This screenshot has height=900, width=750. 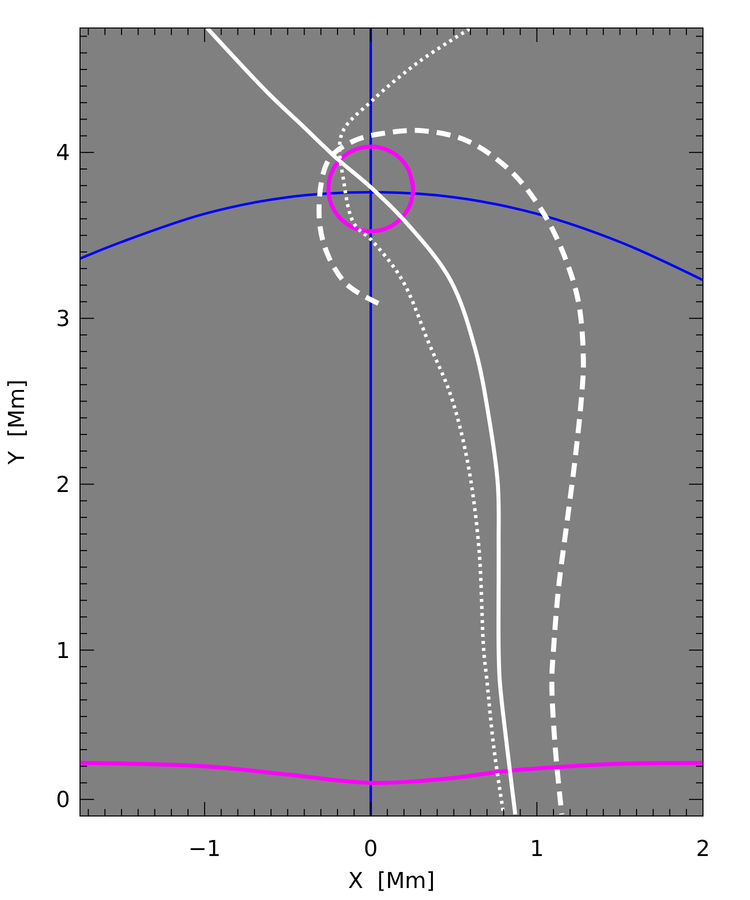 I want to click on y-tick-label: 4, so click(x=63, y=153).